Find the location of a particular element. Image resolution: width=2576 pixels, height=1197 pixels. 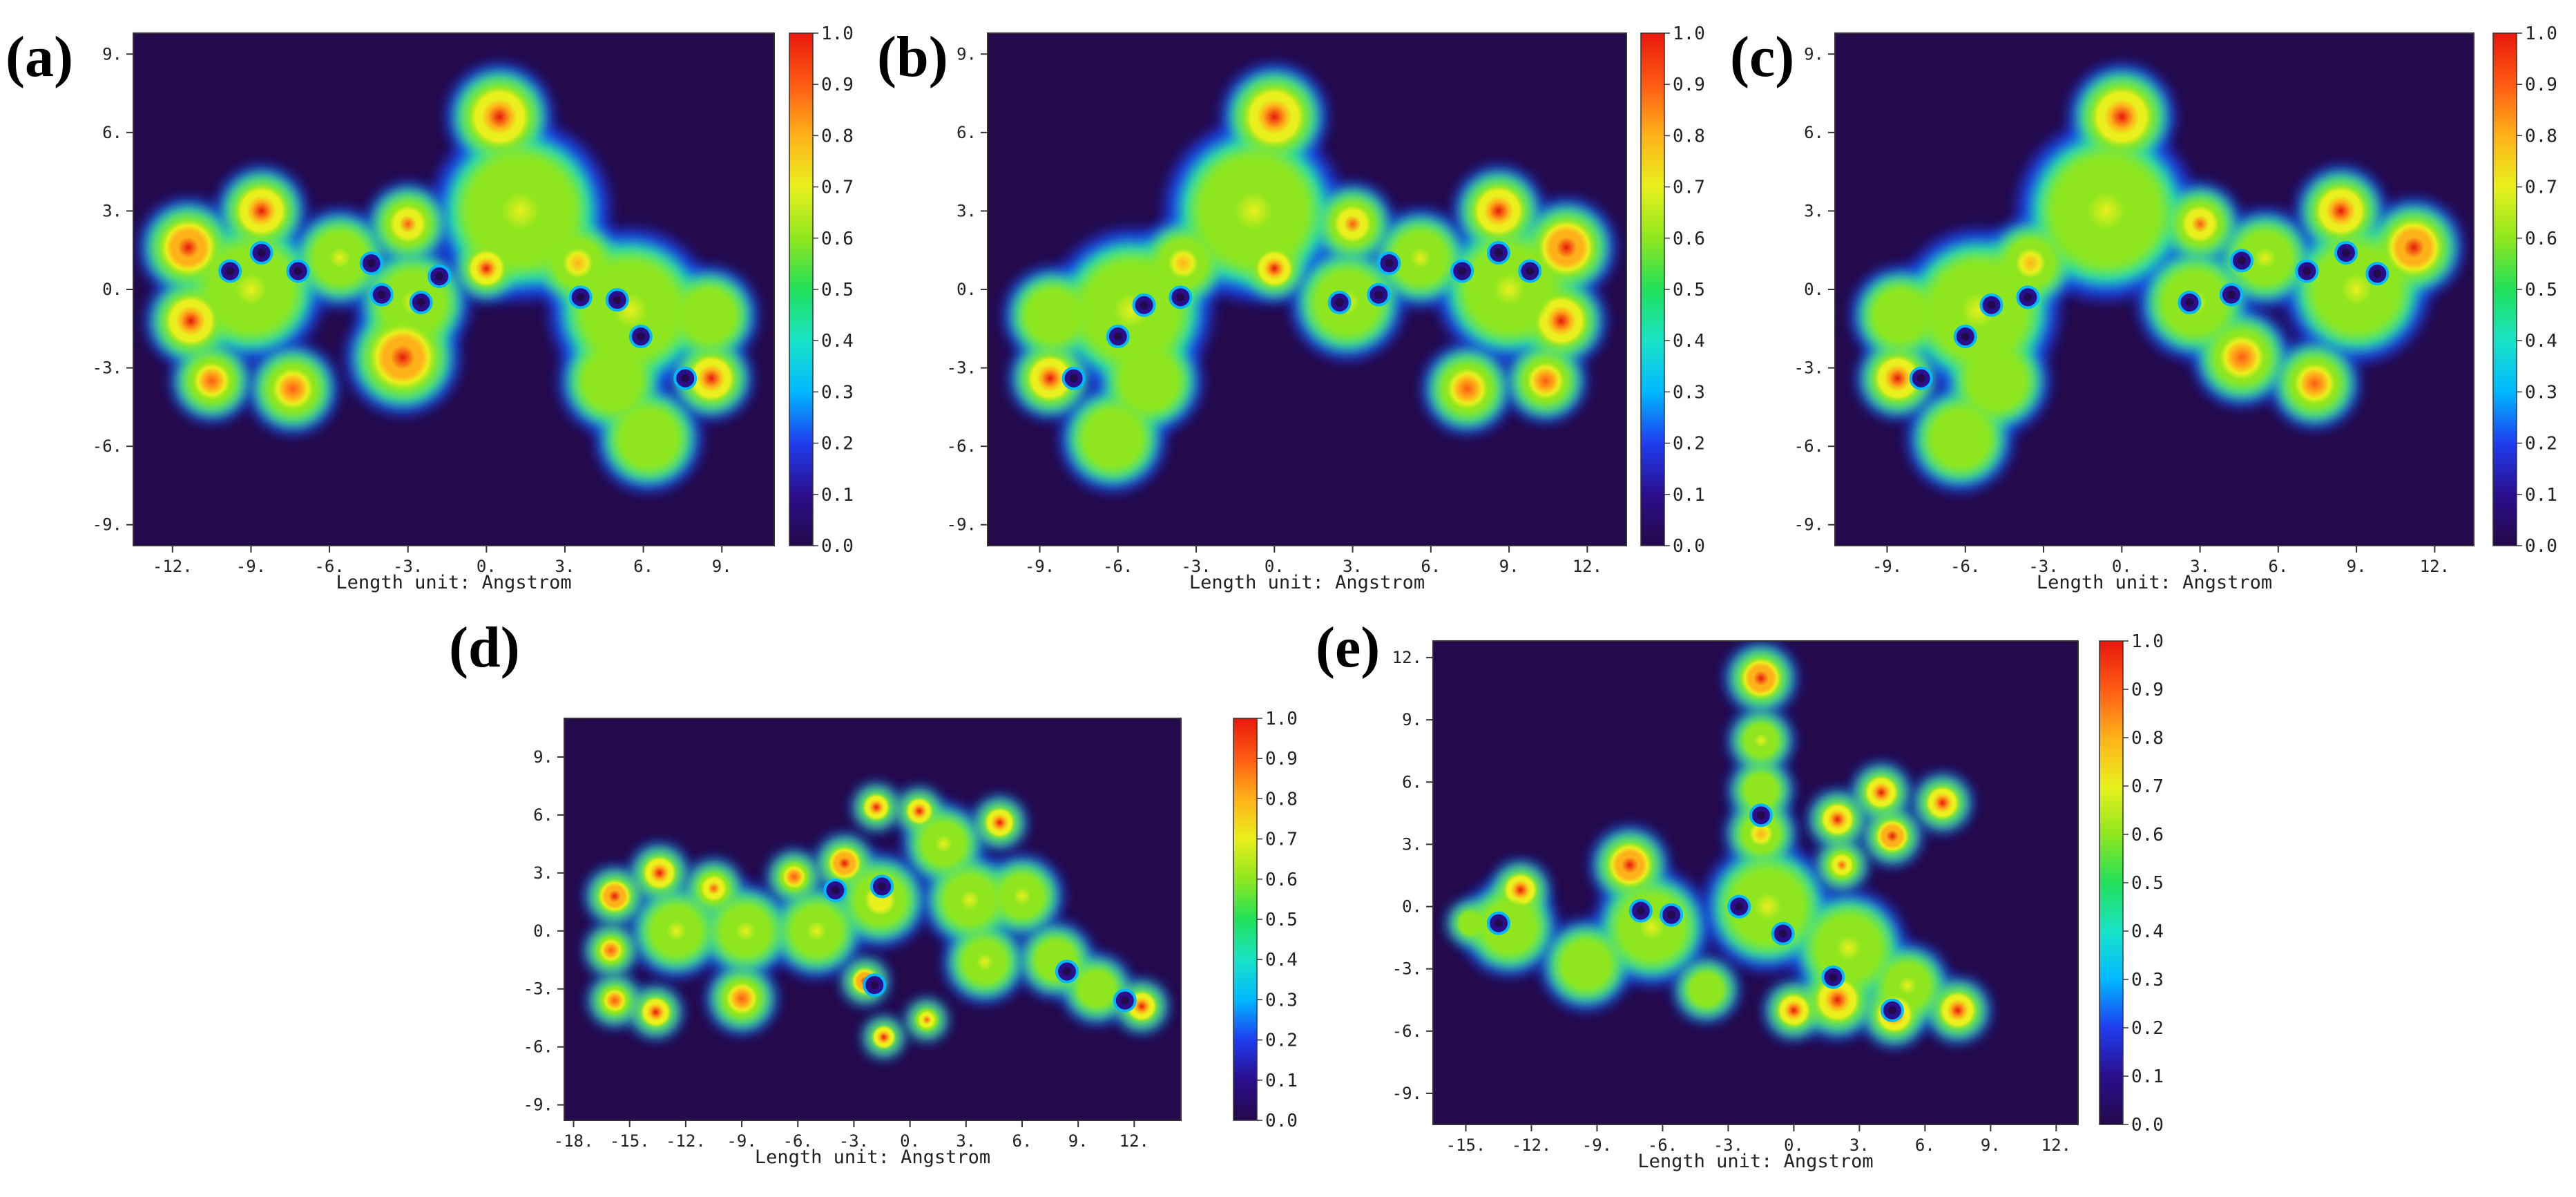

panel-label: (c) is located at coordinates (1762, 57).